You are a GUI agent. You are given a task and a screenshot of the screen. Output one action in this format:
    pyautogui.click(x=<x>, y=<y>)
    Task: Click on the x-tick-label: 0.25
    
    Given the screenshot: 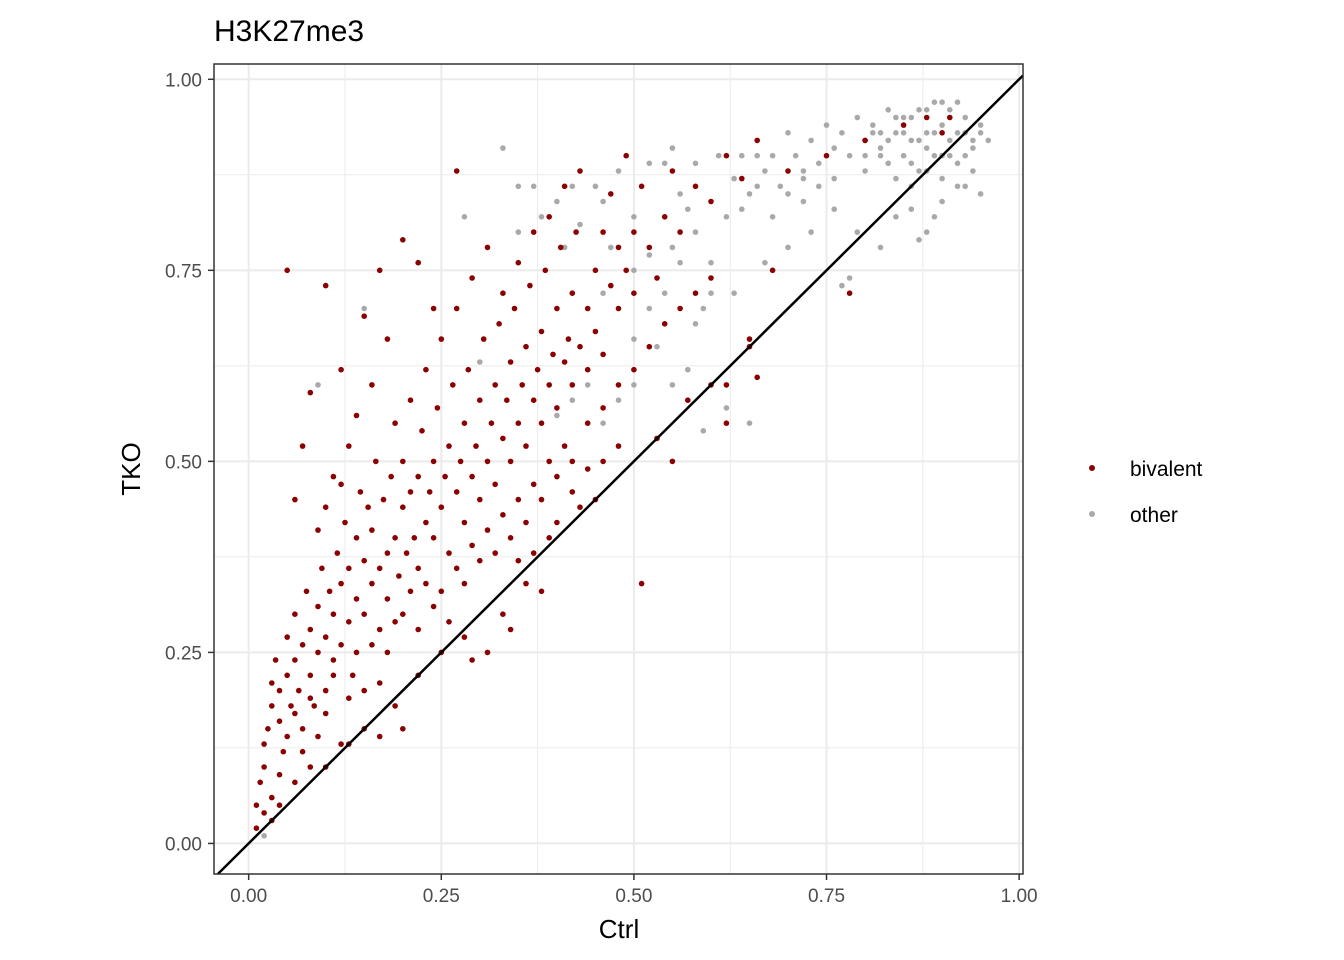 What is the action you would take?
    pyautogui.click(x=441, y=896)
    